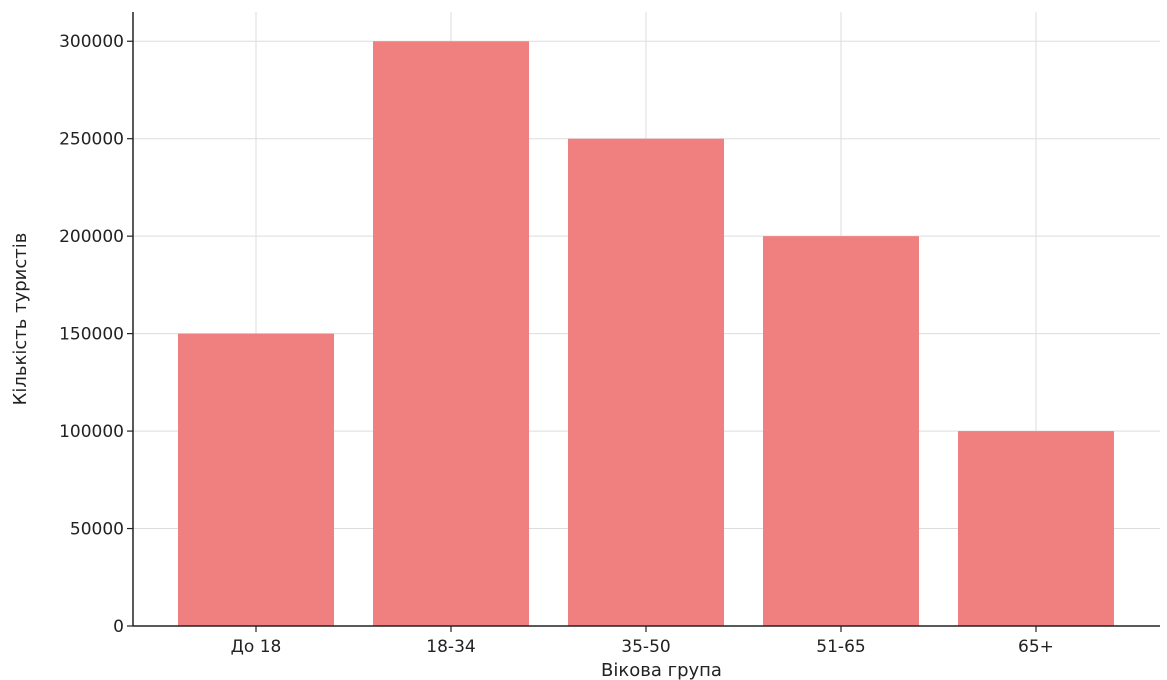 This screenshot has width=1167, height=680. Describe the element at coordinates (661, 670) in the screenshot. I see `x-axis-title: Вікова група` at that location.